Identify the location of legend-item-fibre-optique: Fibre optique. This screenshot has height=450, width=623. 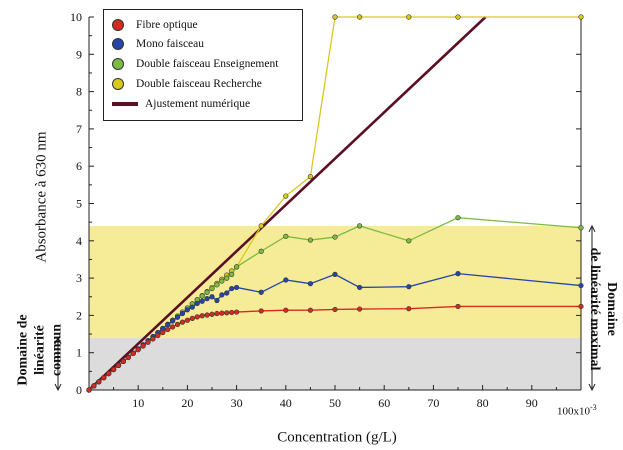
(155, 25).